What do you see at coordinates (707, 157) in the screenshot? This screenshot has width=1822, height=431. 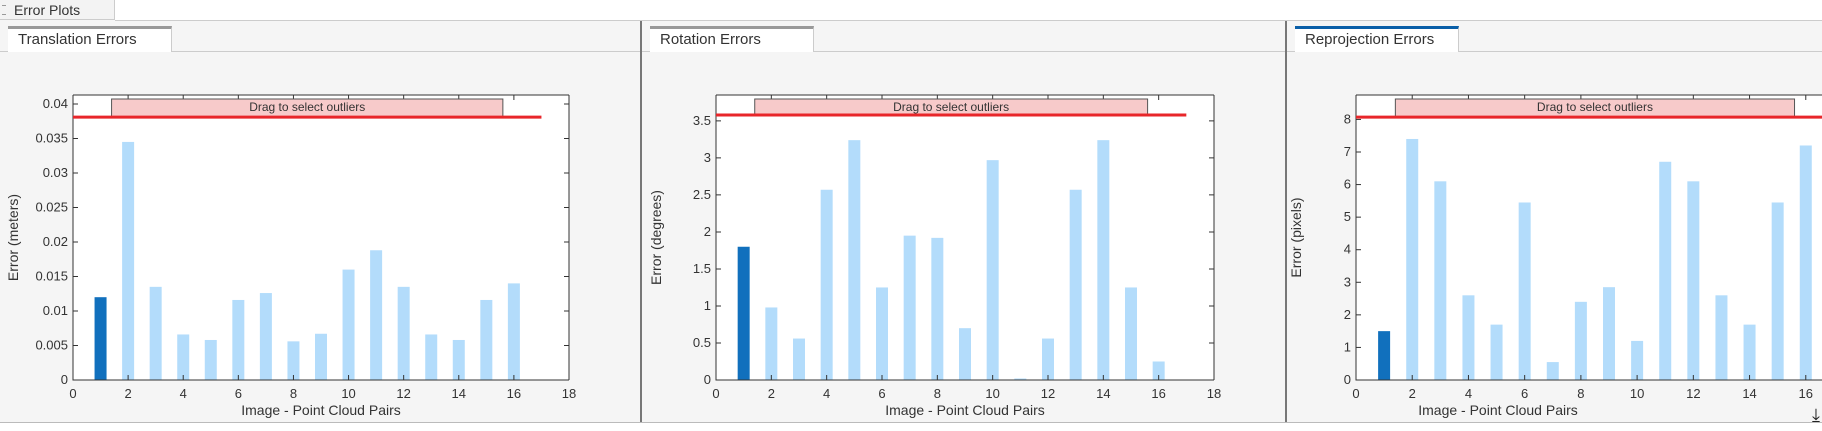 I see `y-tick-label: 3` at bounding box center [707, 157].